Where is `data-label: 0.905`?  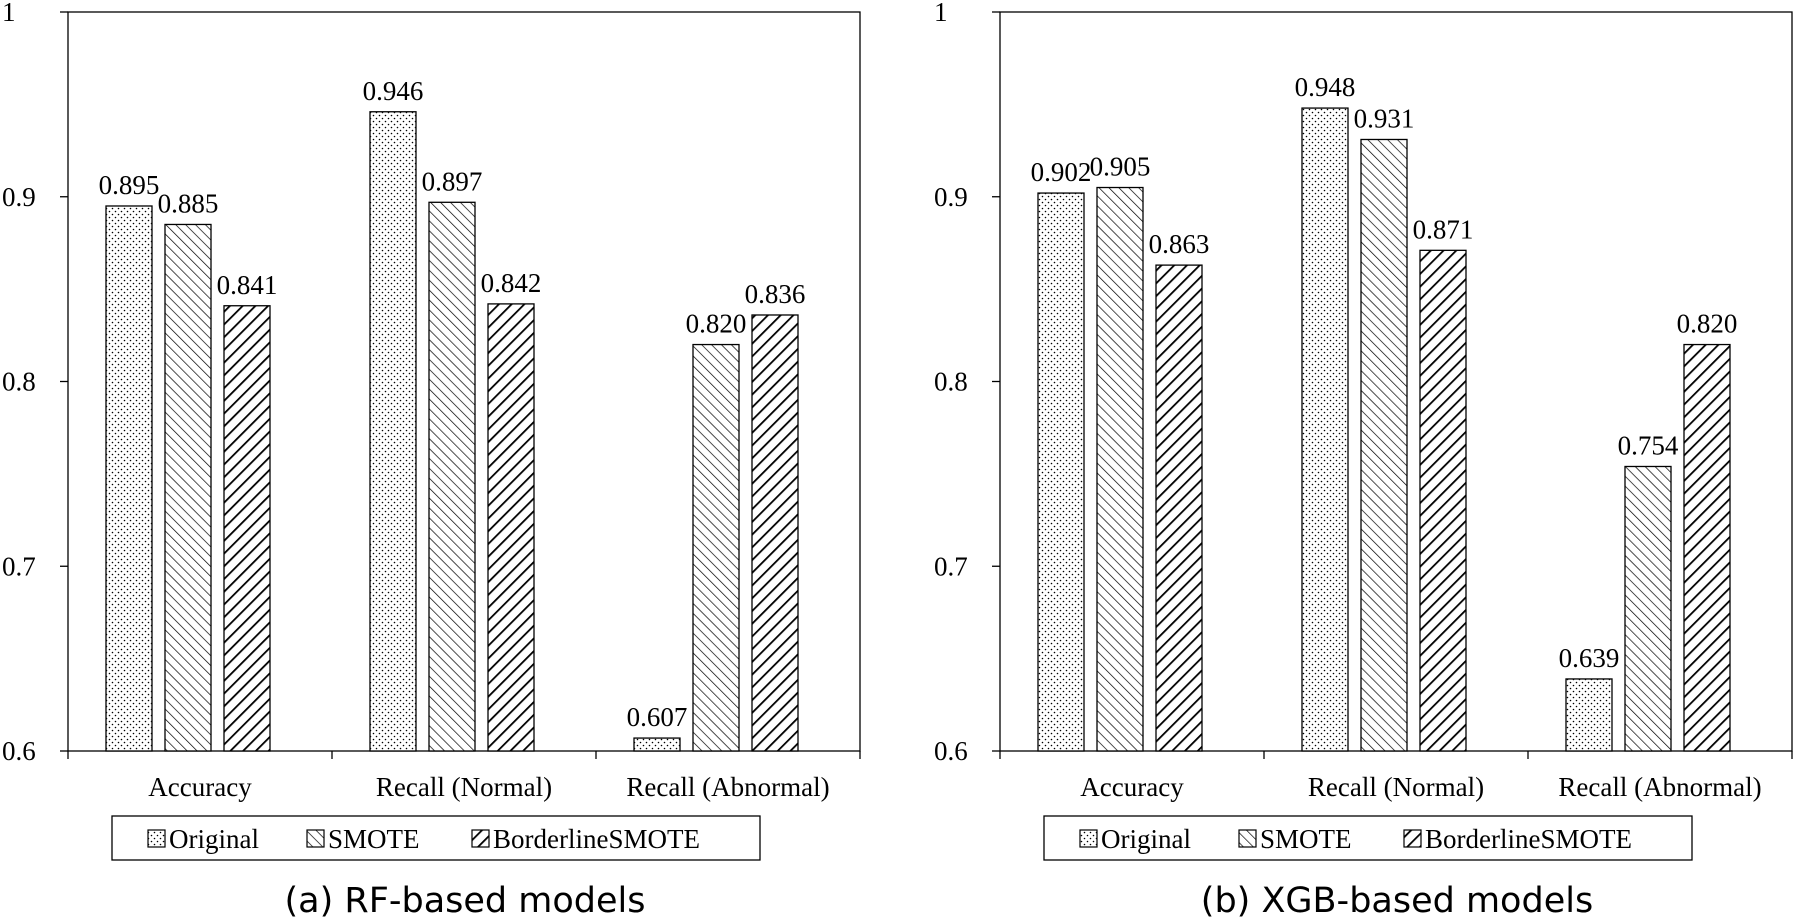
data-label: 0.905 is located at coordinates (1120, 167).